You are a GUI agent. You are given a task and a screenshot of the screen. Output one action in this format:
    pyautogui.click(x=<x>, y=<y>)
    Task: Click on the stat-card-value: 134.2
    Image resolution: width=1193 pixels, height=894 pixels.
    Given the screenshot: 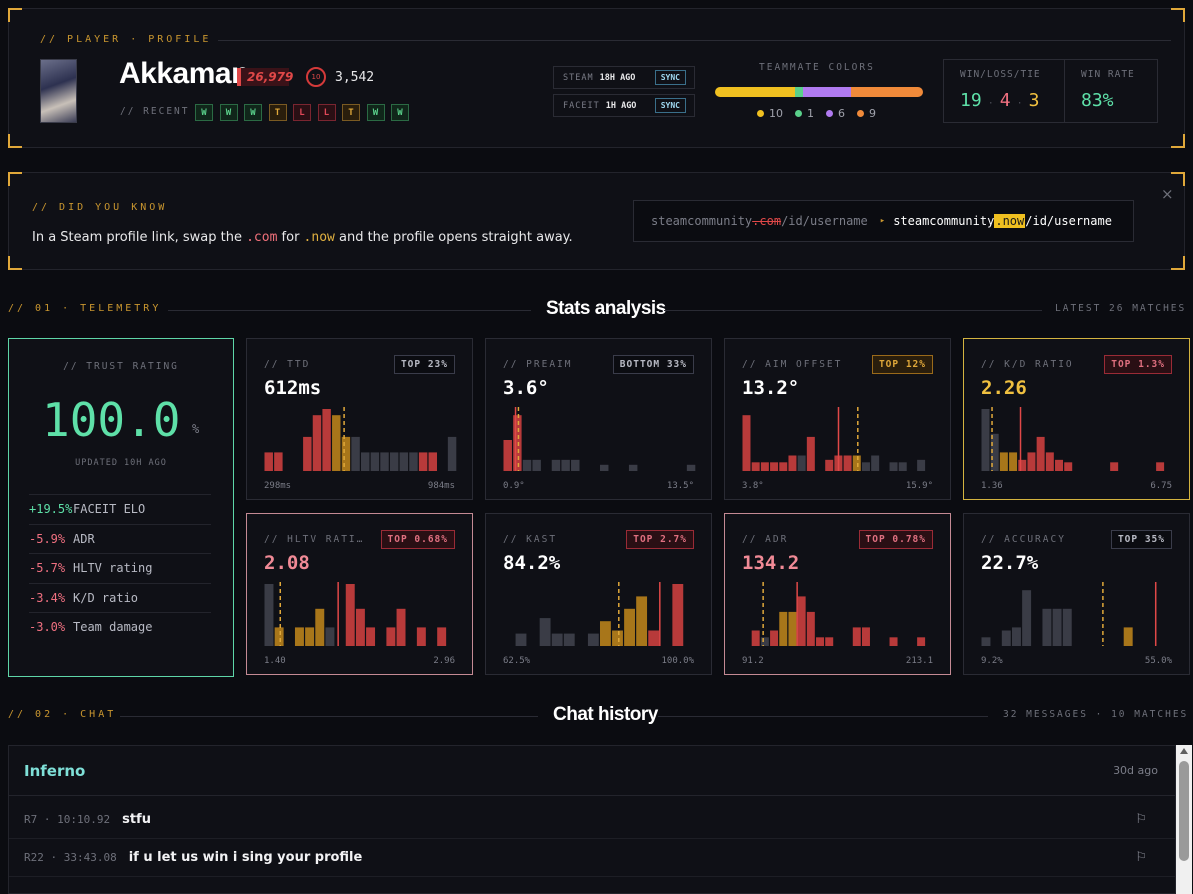 What is the action you would take?
    pyautogui.click(x=771, y=563)
    